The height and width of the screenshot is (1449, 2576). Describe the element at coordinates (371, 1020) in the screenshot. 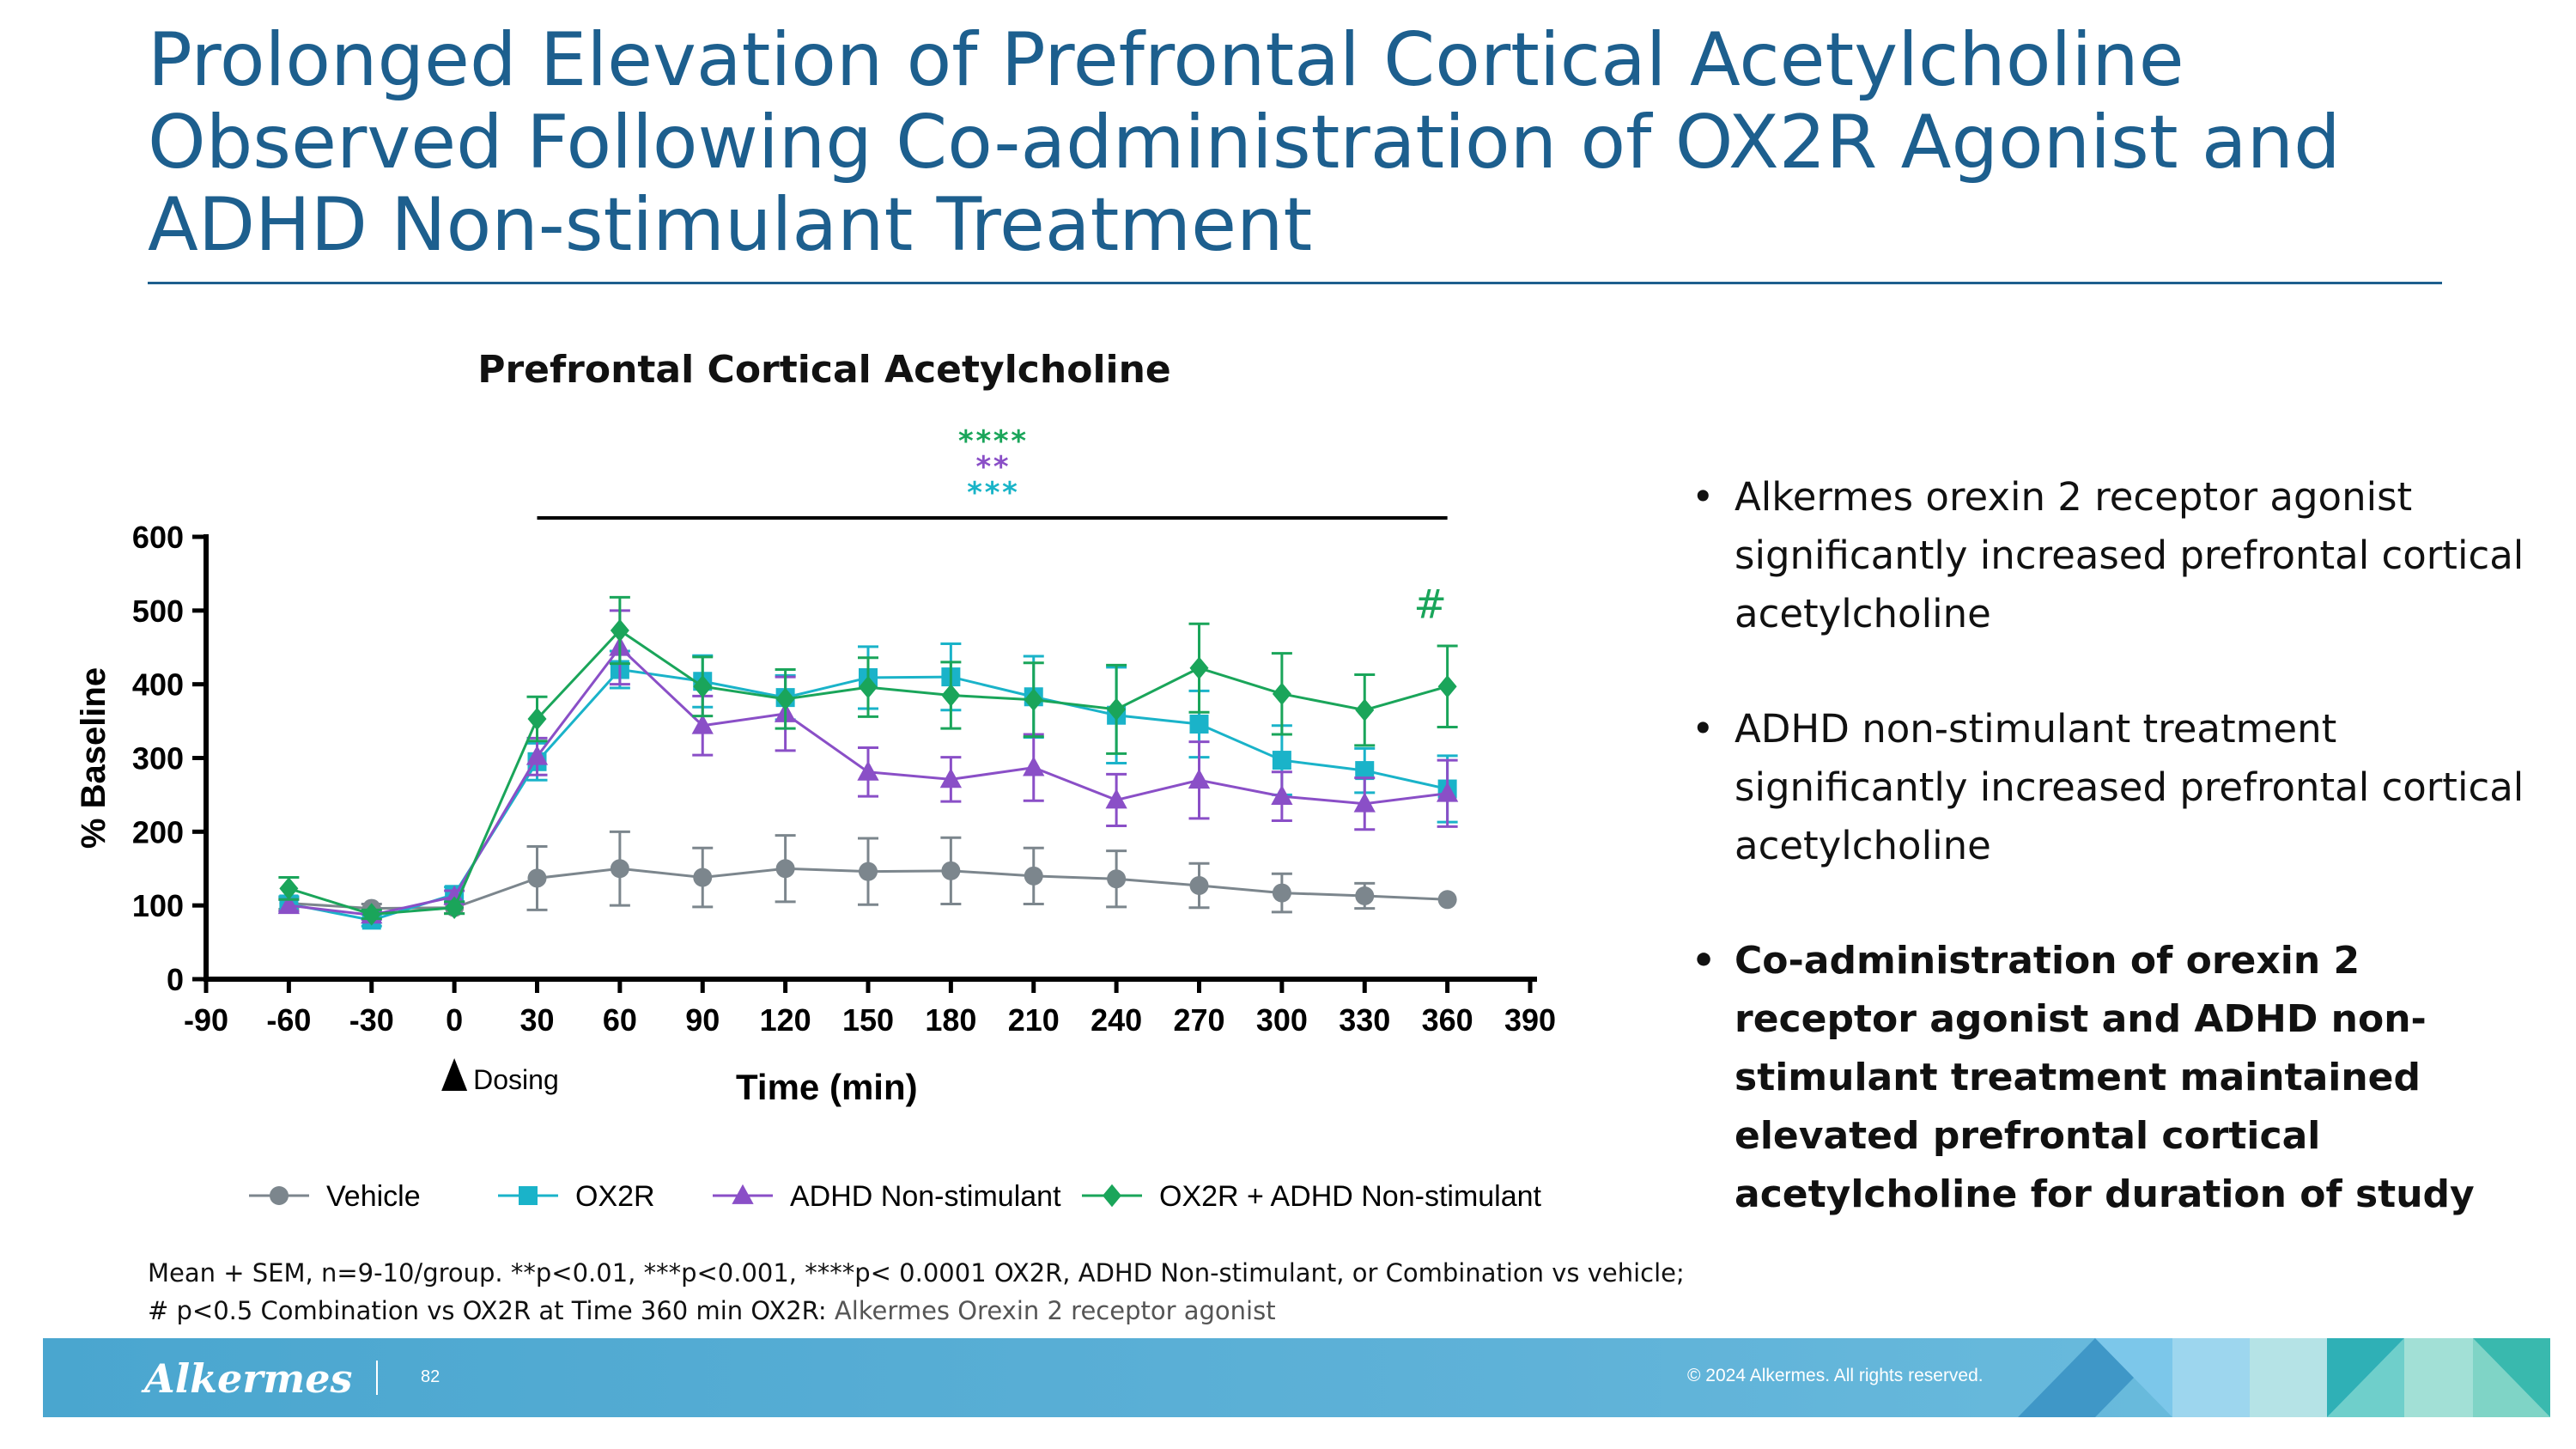

I see `x-tick-label: -30` at that location.